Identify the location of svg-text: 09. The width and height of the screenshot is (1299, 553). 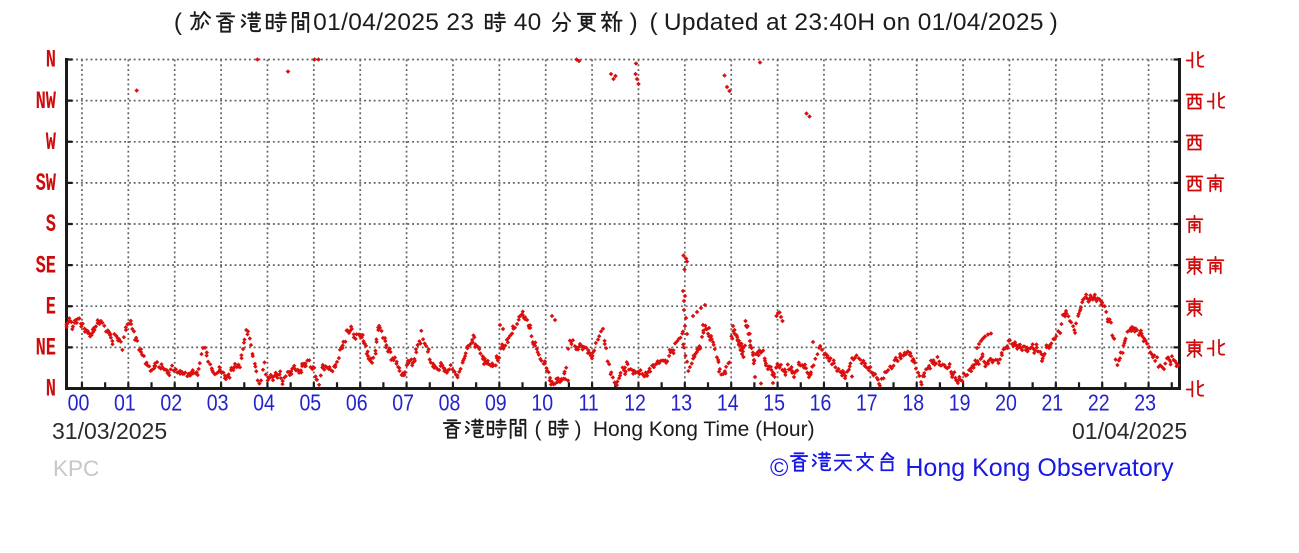
(496, 403).